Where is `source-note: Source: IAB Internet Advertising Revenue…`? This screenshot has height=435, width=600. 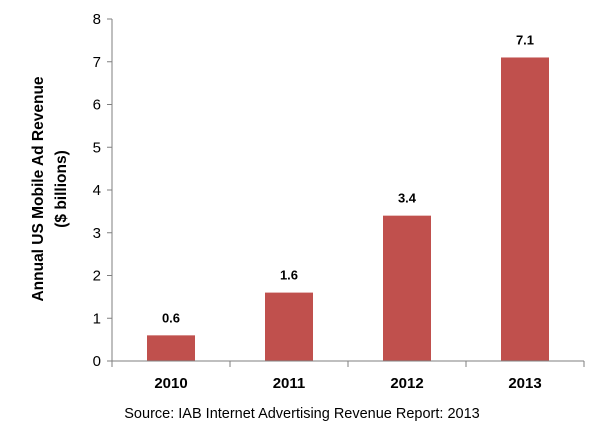
source-note: Source: IAB Internet Advertising Revenue… is located at coordinates (301, 414).